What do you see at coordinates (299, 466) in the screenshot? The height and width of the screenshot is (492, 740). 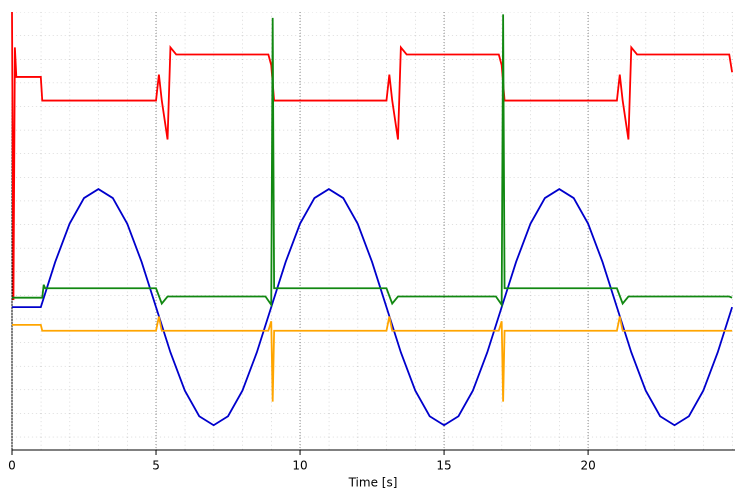 I see `x-tick-label: 10` at bounding box center [299, 466].